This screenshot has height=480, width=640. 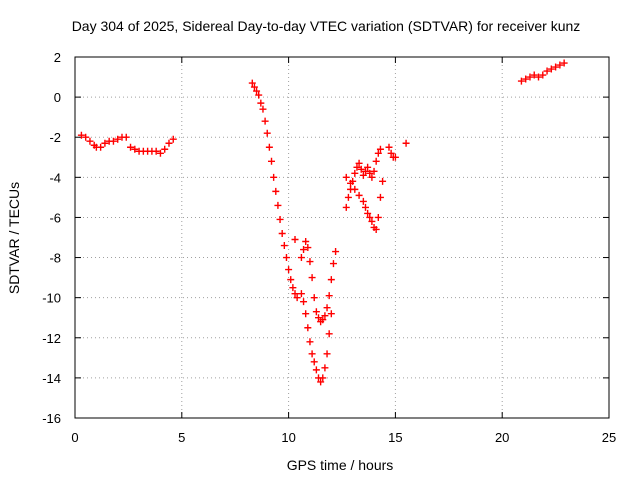 I want to click on x-tick-label: 10, so click(x=288, y=437).